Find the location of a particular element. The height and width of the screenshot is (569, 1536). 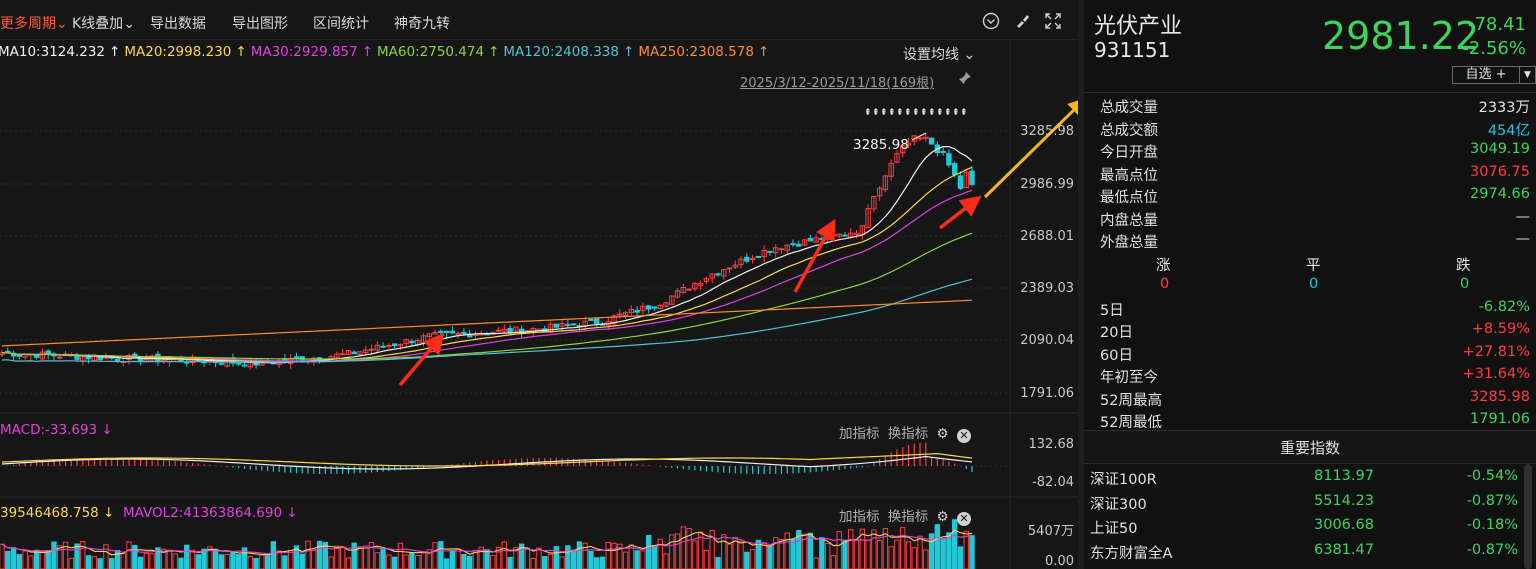

index-row-name: 上证50 is located at coordinates (1114, 529).